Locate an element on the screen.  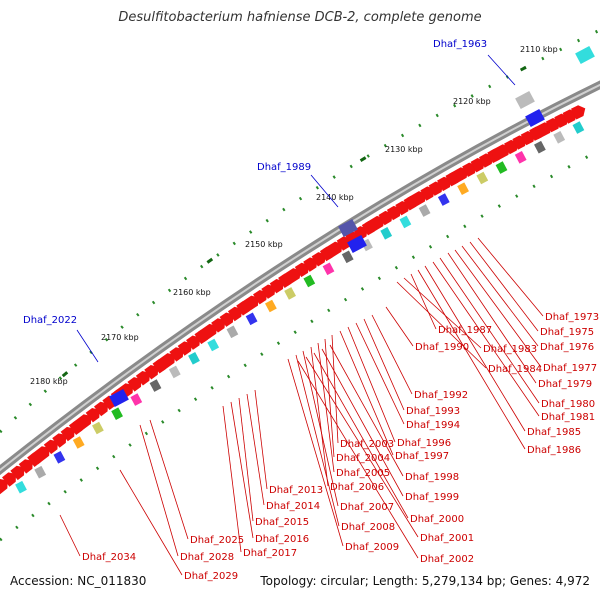
feature-label: Dhaf_1984 is located at coordinates (515, 369).